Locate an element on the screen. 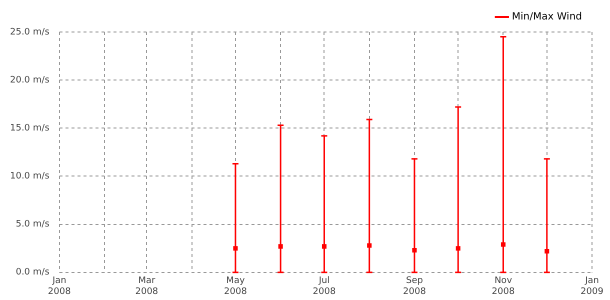 This screenshot has height=300, width=610. y-tick-label: 10.0 m/s is located at coordinates (30, 177).